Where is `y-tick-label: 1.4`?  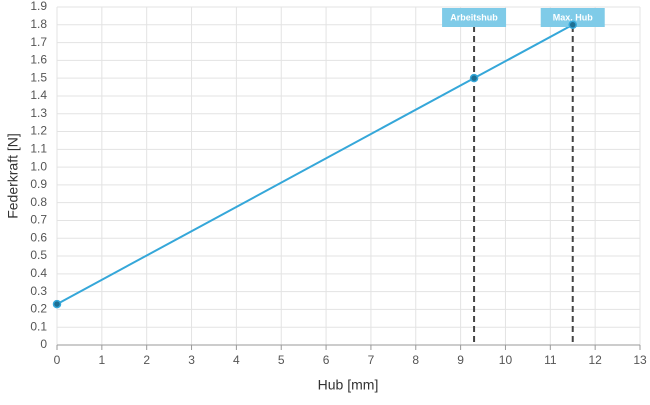 y-tick-label: 1.4 is located at coordinates (38, 95).